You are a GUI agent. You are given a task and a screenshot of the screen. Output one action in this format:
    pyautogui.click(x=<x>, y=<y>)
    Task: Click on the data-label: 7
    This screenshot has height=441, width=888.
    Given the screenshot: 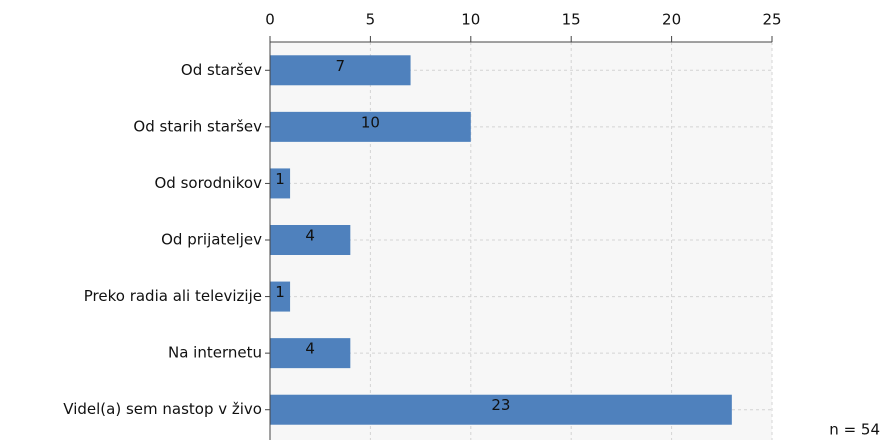 What is the action you would take?
    pyautogui.click(x=341, y=66)
    